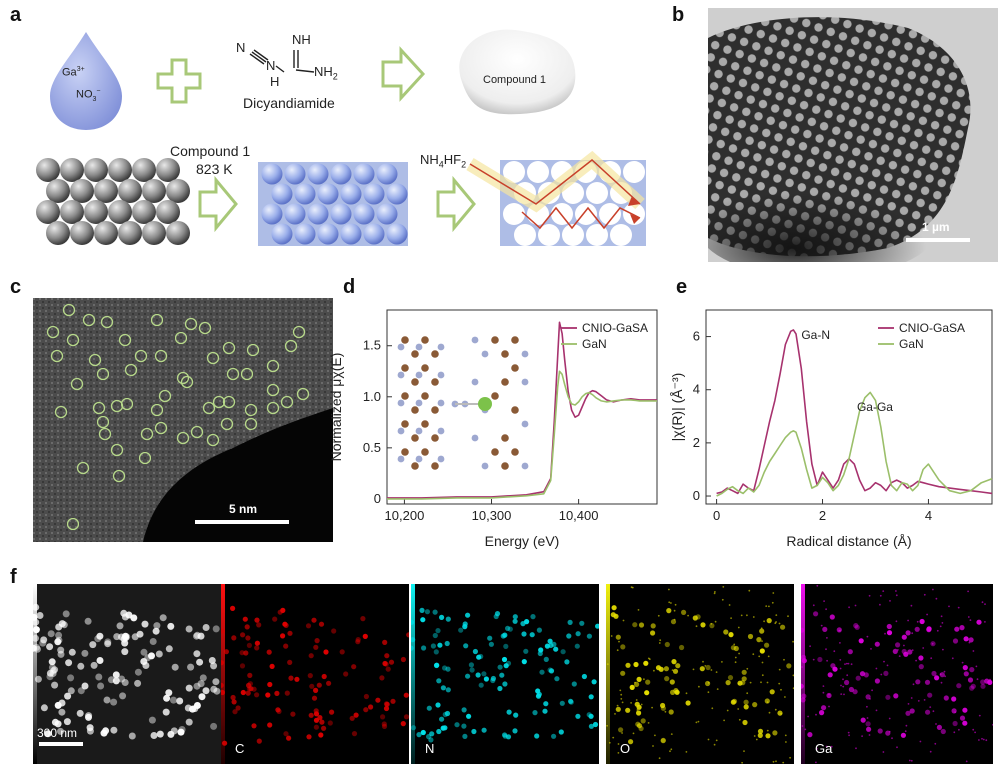  Describe the element at coordinates (57, 733) in the screenshot. I see `eds-scale-label: 300 nm` at that location.